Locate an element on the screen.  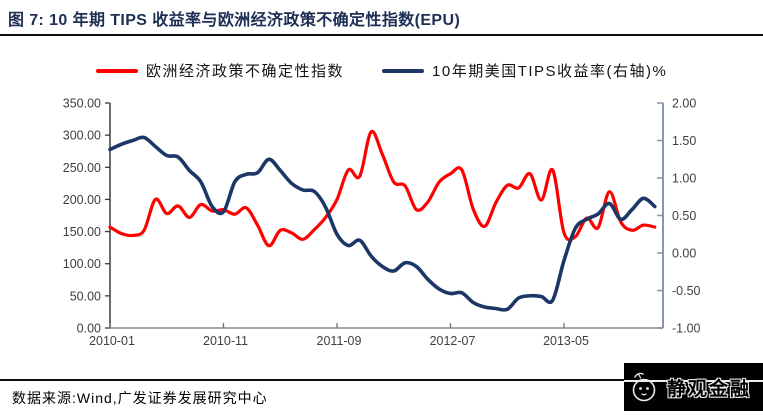
svg-text: 50.00 is located at coordinates (85, 296).